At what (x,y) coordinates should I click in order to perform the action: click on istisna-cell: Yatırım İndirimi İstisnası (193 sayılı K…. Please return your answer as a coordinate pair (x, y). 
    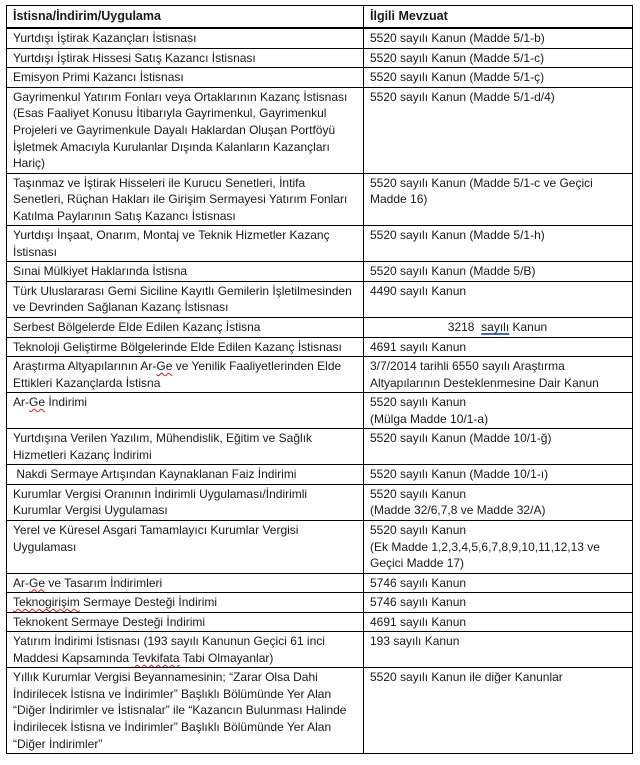
    Looking at the image, I should click on (185, 650).